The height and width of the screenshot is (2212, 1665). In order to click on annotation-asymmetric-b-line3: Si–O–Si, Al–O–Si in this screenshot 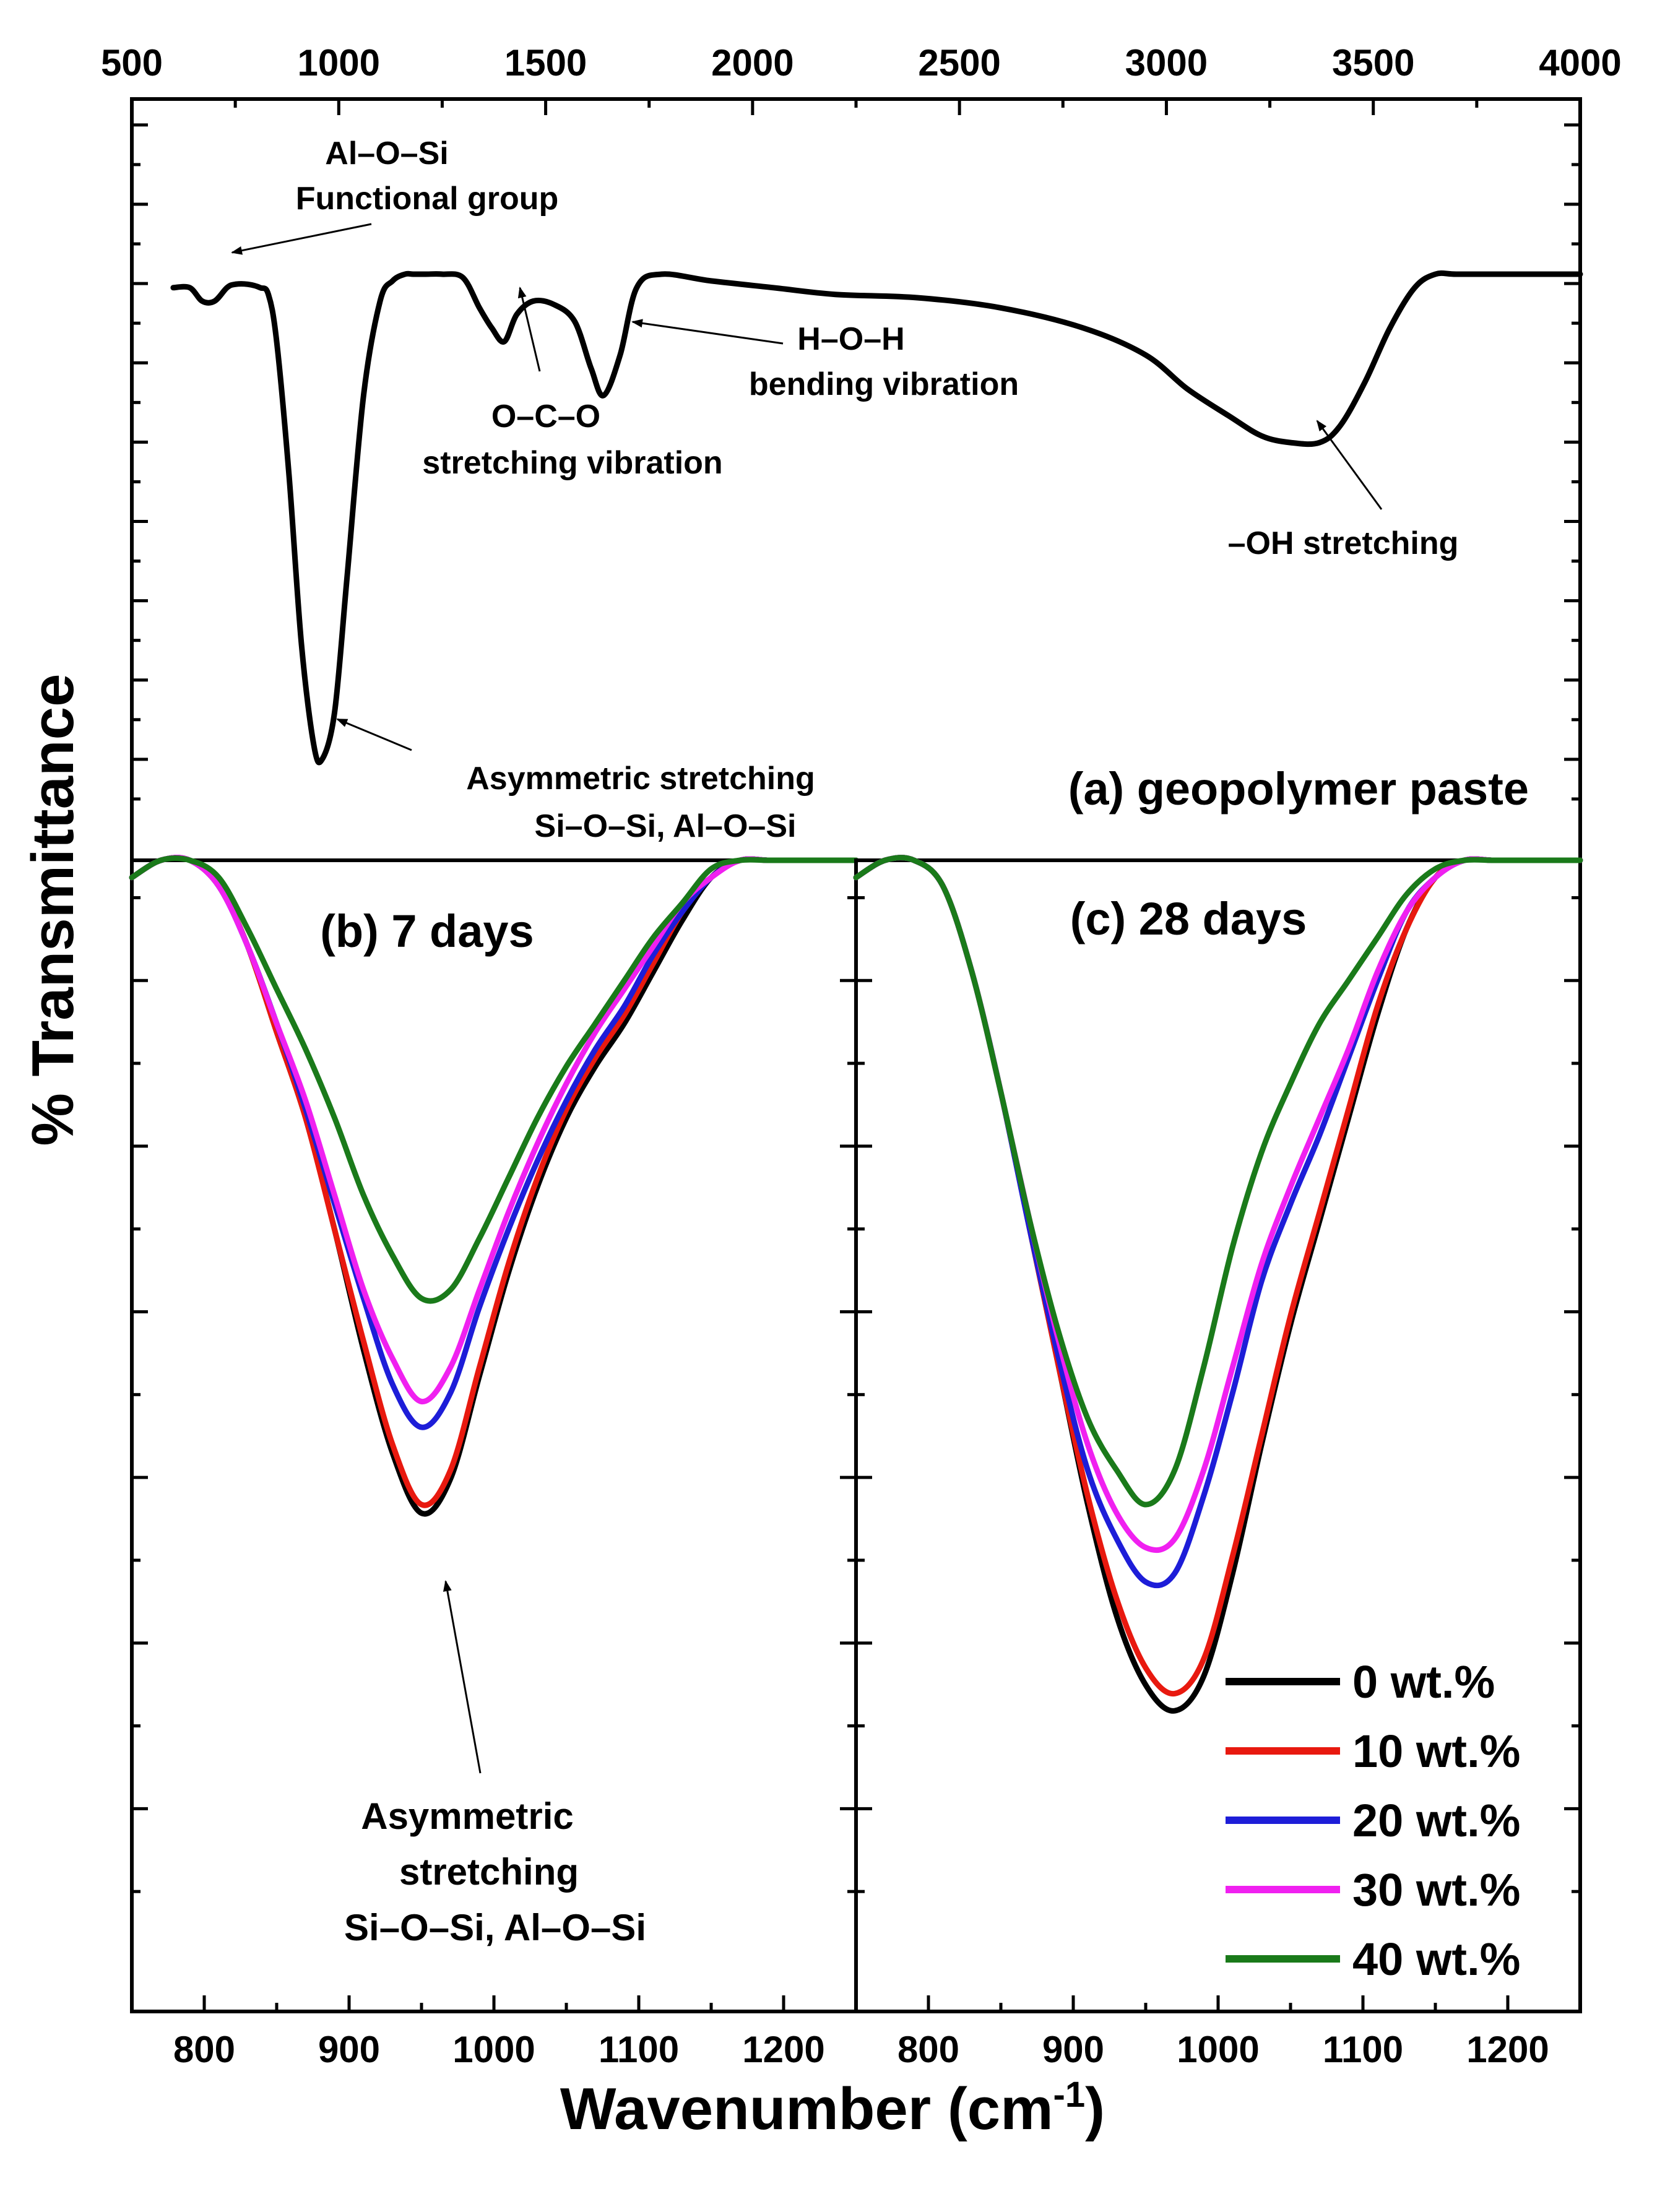, I will do `click(495, 1927)`.